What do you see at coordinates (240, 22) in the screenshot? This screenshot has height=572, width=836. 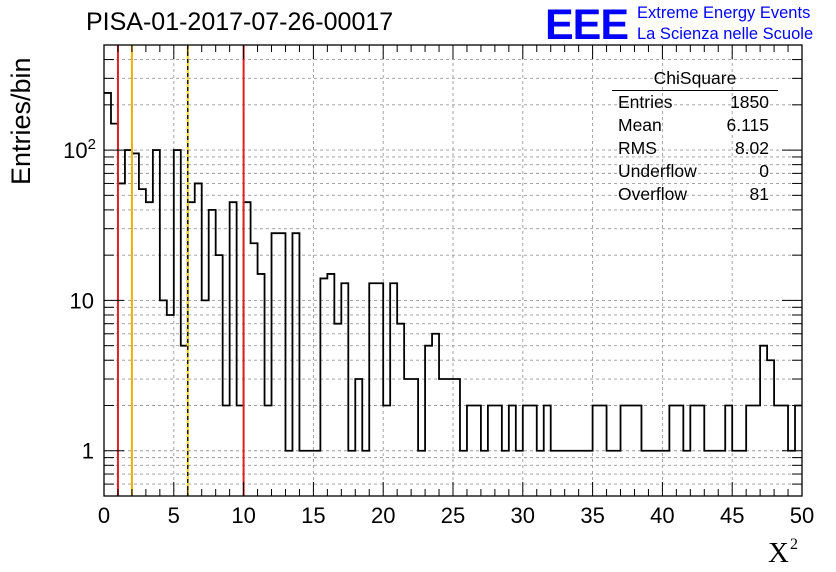 I see `chart-title: PISA-01-2017-07-26-00017` at bounding box center [240, 22].